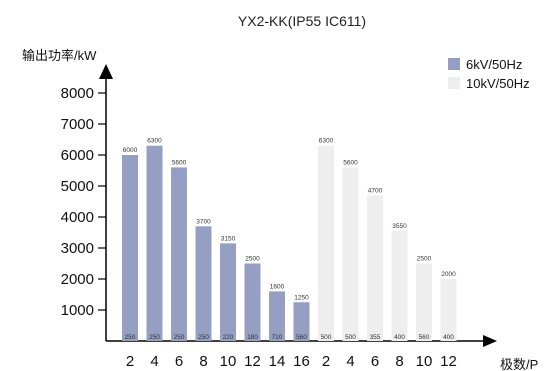  What do you see at coordinates (277, 337) in the screenshot?
I see `bar-min-label-s0-14: 710` at bounding box center [277, 337].